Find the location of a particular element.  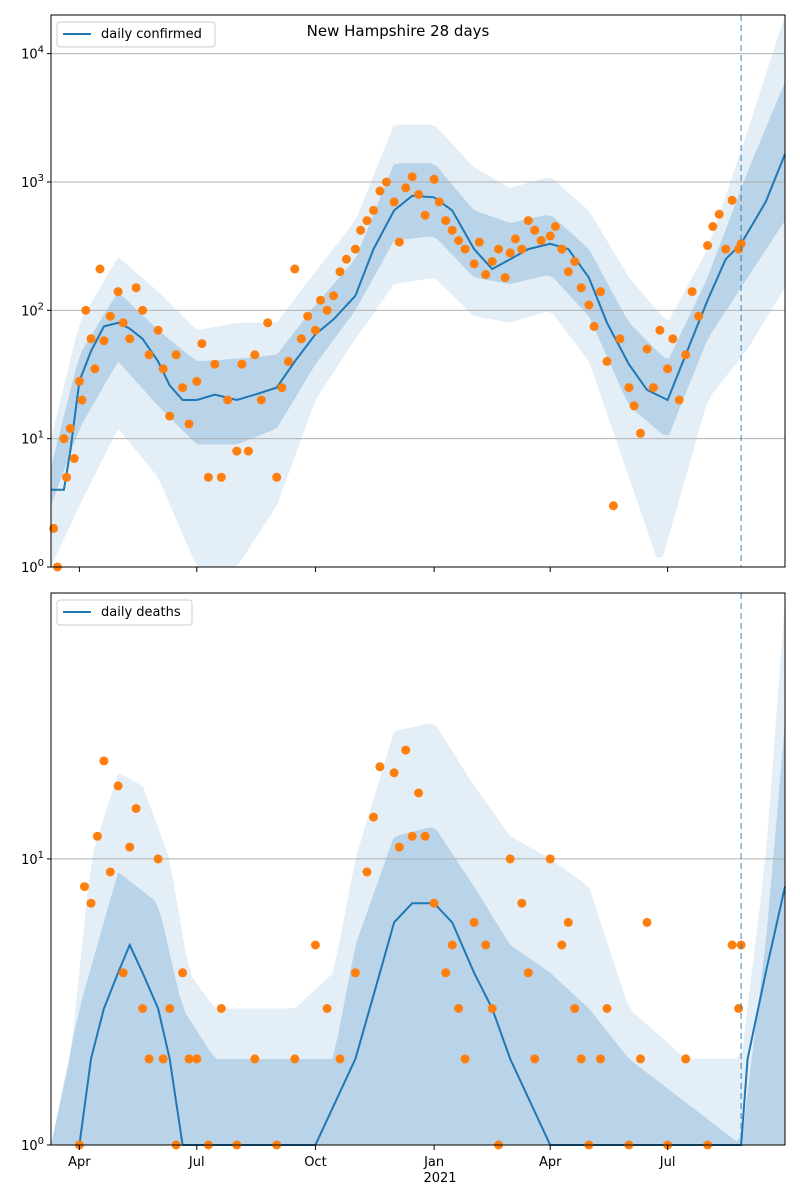

deaths-y-axis: 100 101 is located at coordinates (36, 1002).